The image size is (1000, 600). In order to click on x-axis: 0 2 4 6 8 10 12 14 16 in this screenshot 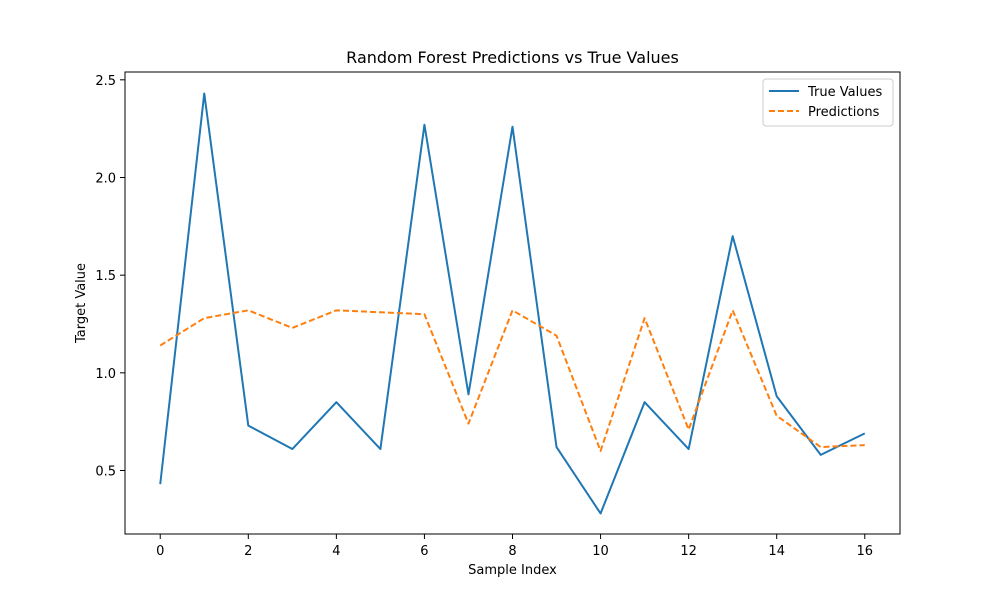, I will do `click(514, 546)`.